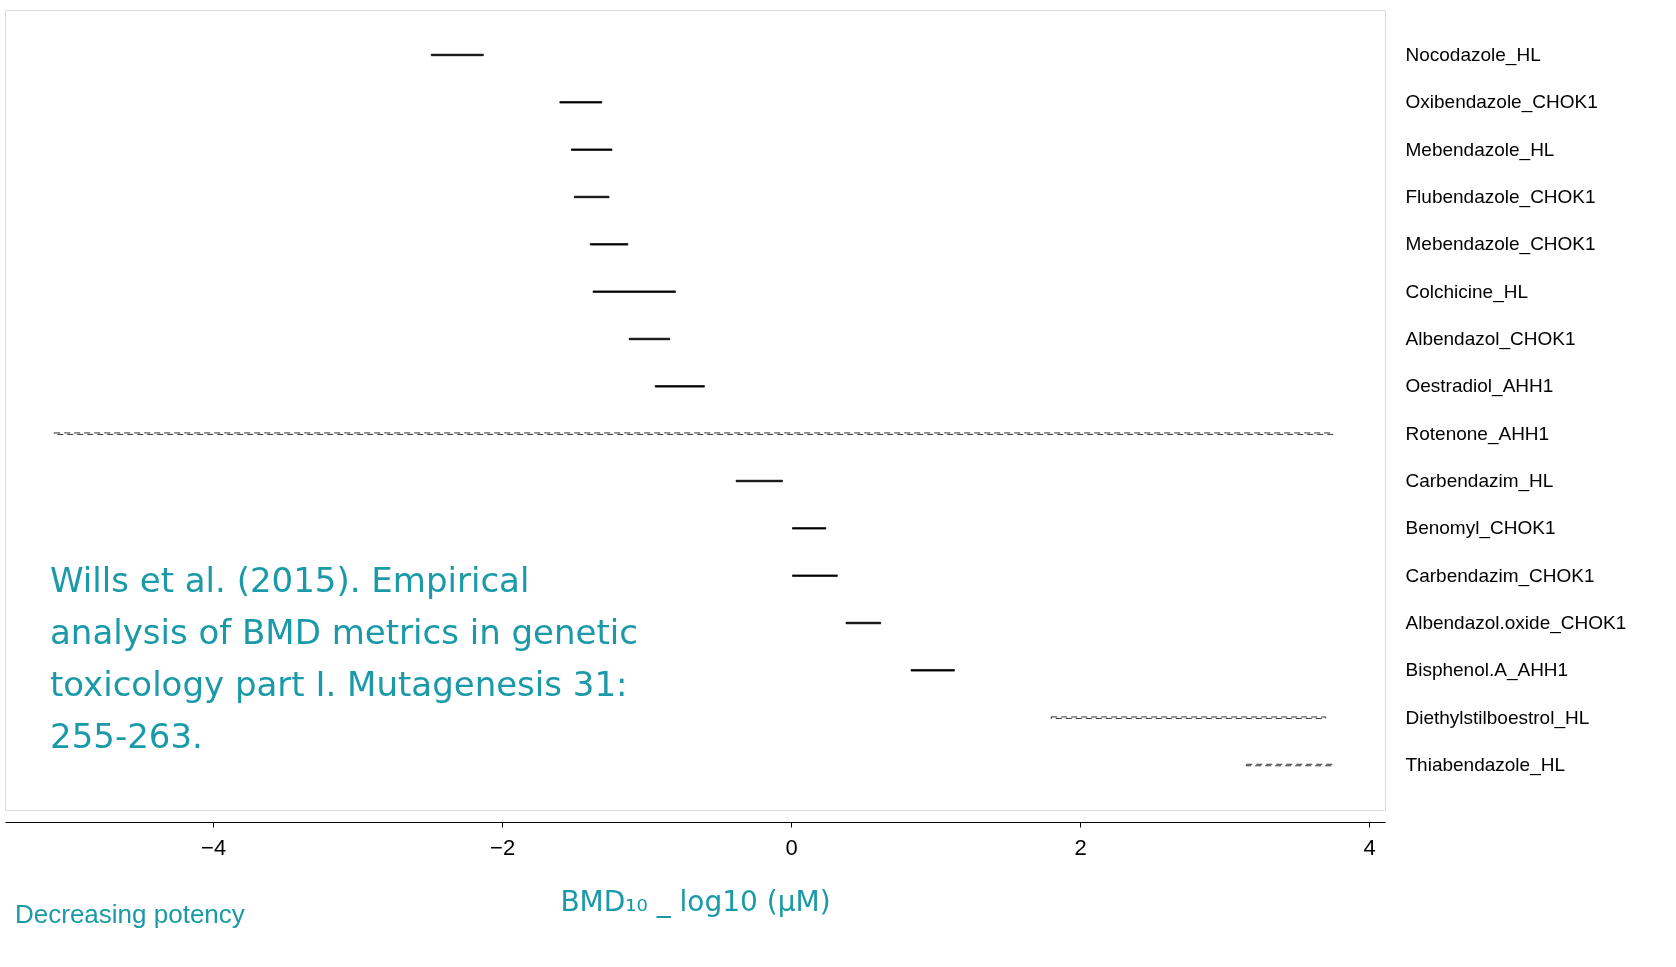 The width and height of the screenshot is (1676, 967). I want to click on y-tick-label: Carbendazim_CHOK1, so click(1500, 575).